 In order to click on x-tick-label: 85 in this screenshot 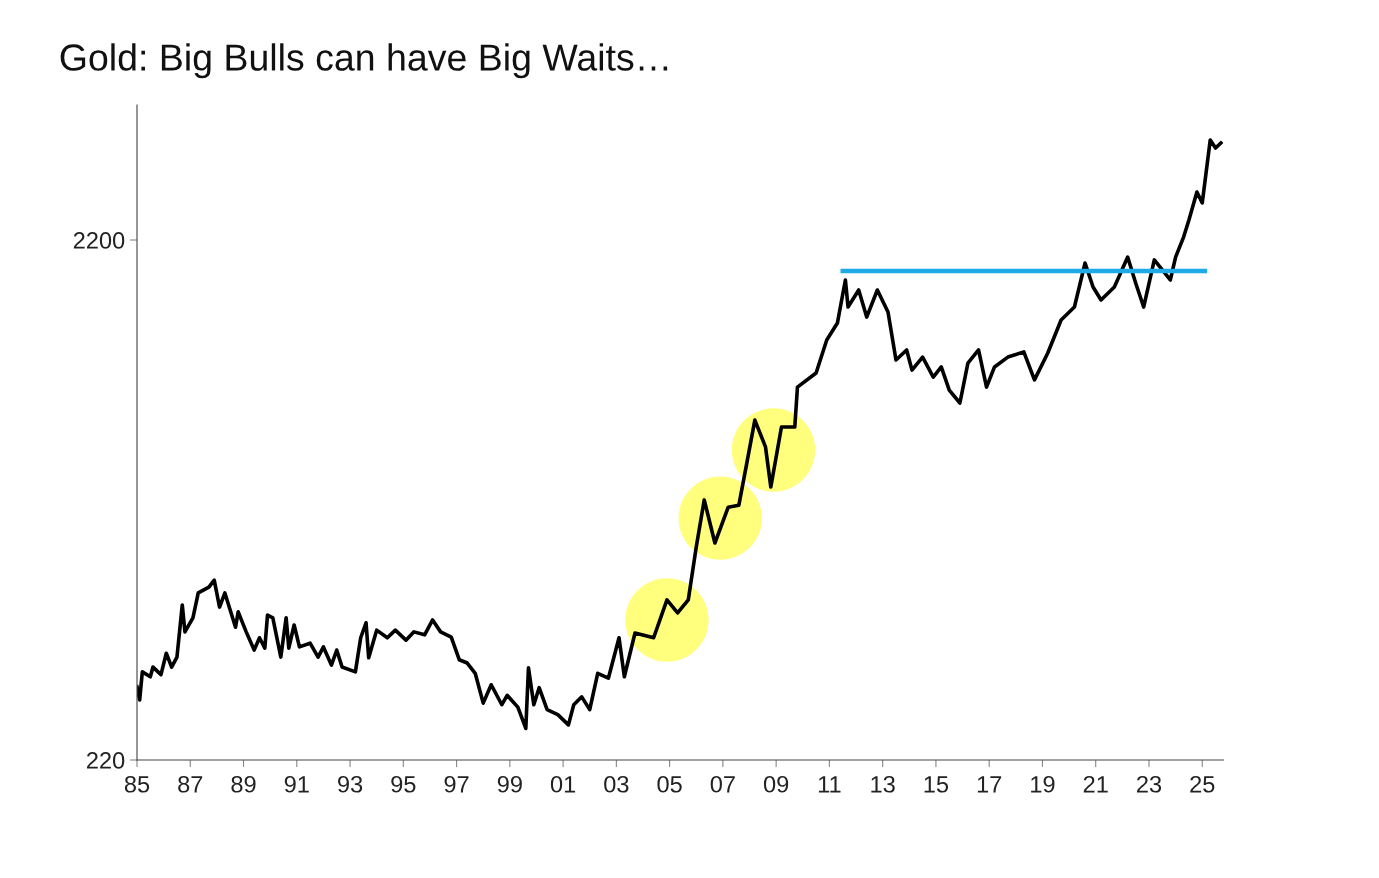, I will do `click(137, 784)`.